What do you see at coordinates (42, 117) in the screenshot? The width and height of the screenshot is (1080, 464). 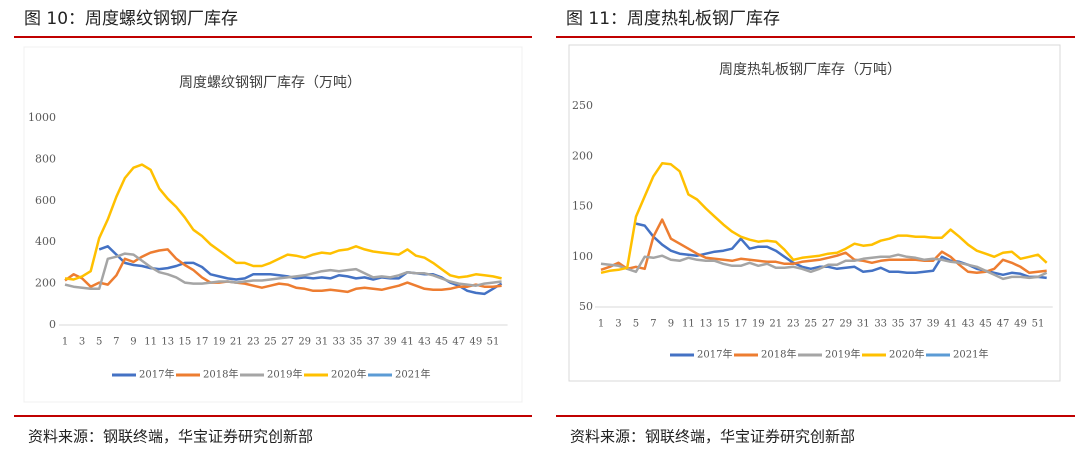 I see `y-tick-label: 1000` at bounding box center [42, 117].